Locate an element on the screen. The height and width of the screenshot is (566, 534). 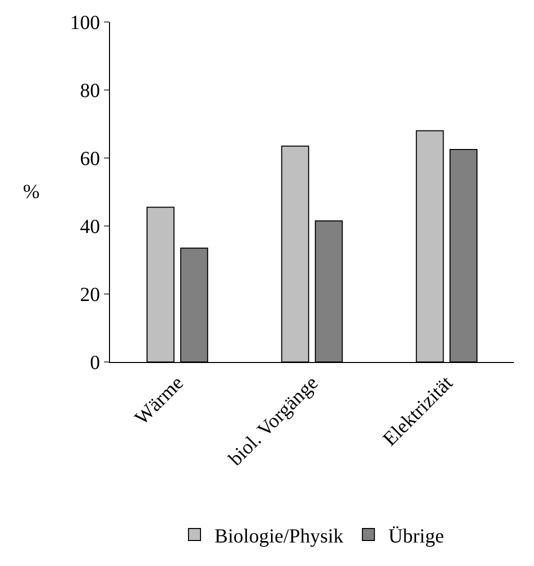
y-tick-label: 80 is located at coordinates (90, 91).